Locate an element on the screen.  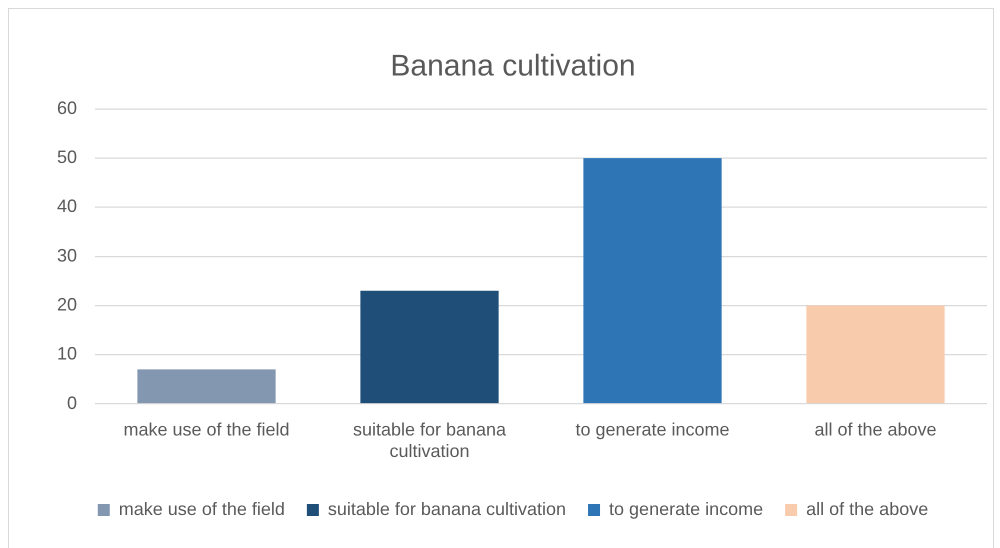
y-tick-label: 60 is located at coordinates (67, 108).